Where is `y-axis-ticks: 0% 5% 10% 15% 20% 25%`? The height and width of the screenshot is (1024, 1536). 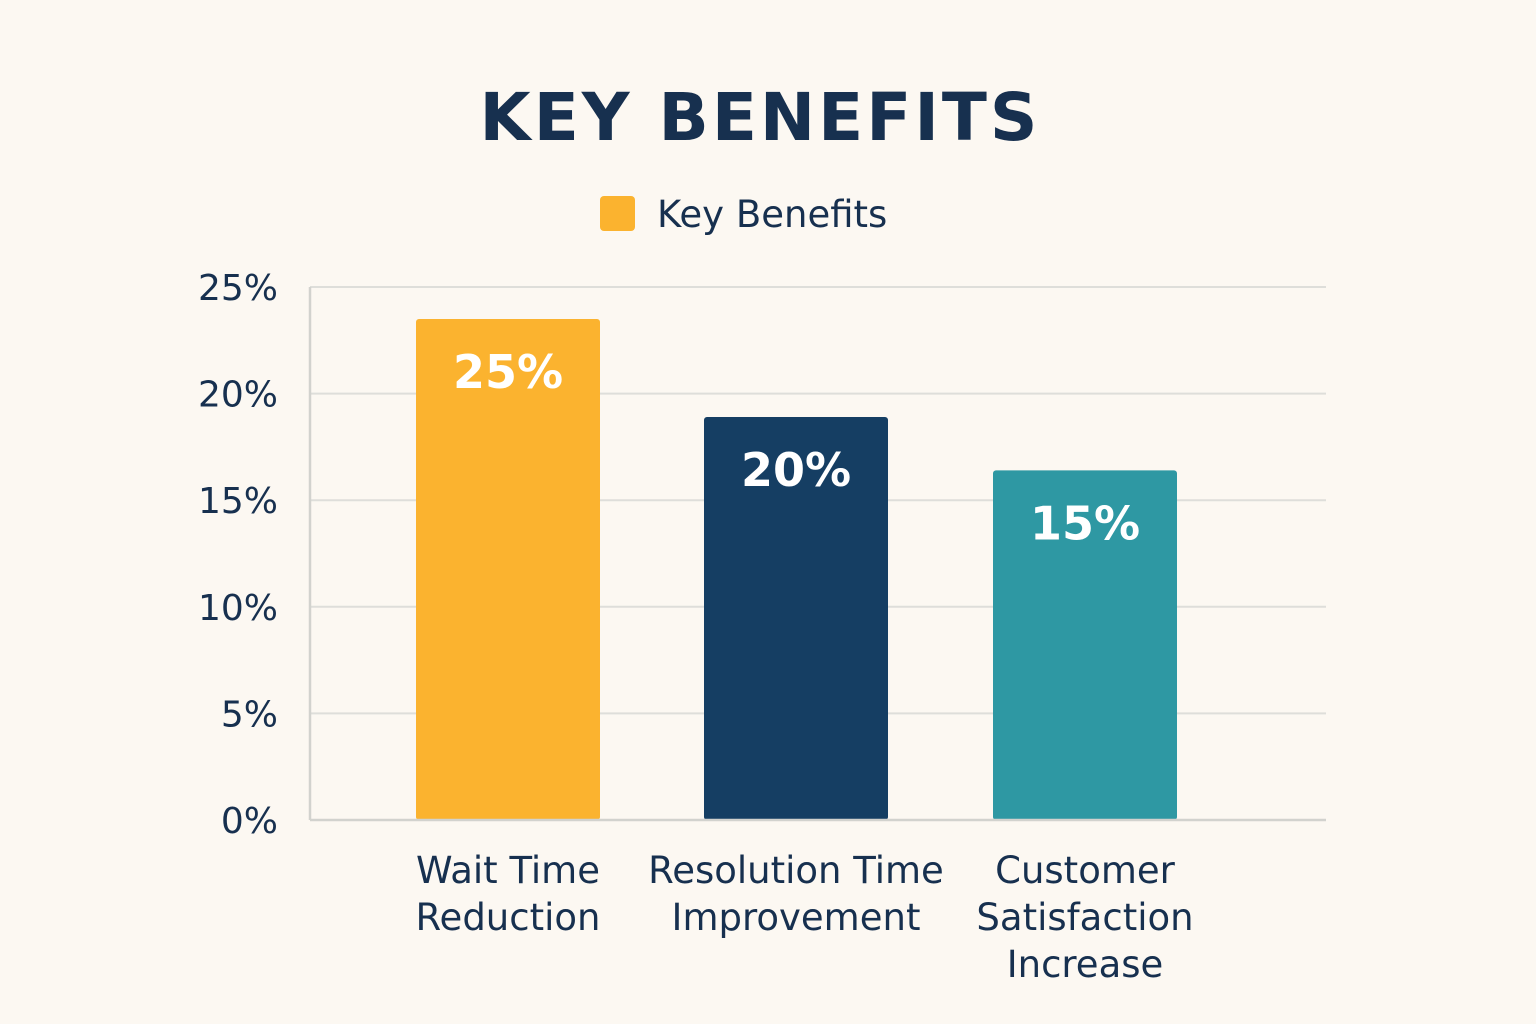
y-axis-ticks: 0% 5% 10% 15% 20% 25% is located at coordinates (238, 555).